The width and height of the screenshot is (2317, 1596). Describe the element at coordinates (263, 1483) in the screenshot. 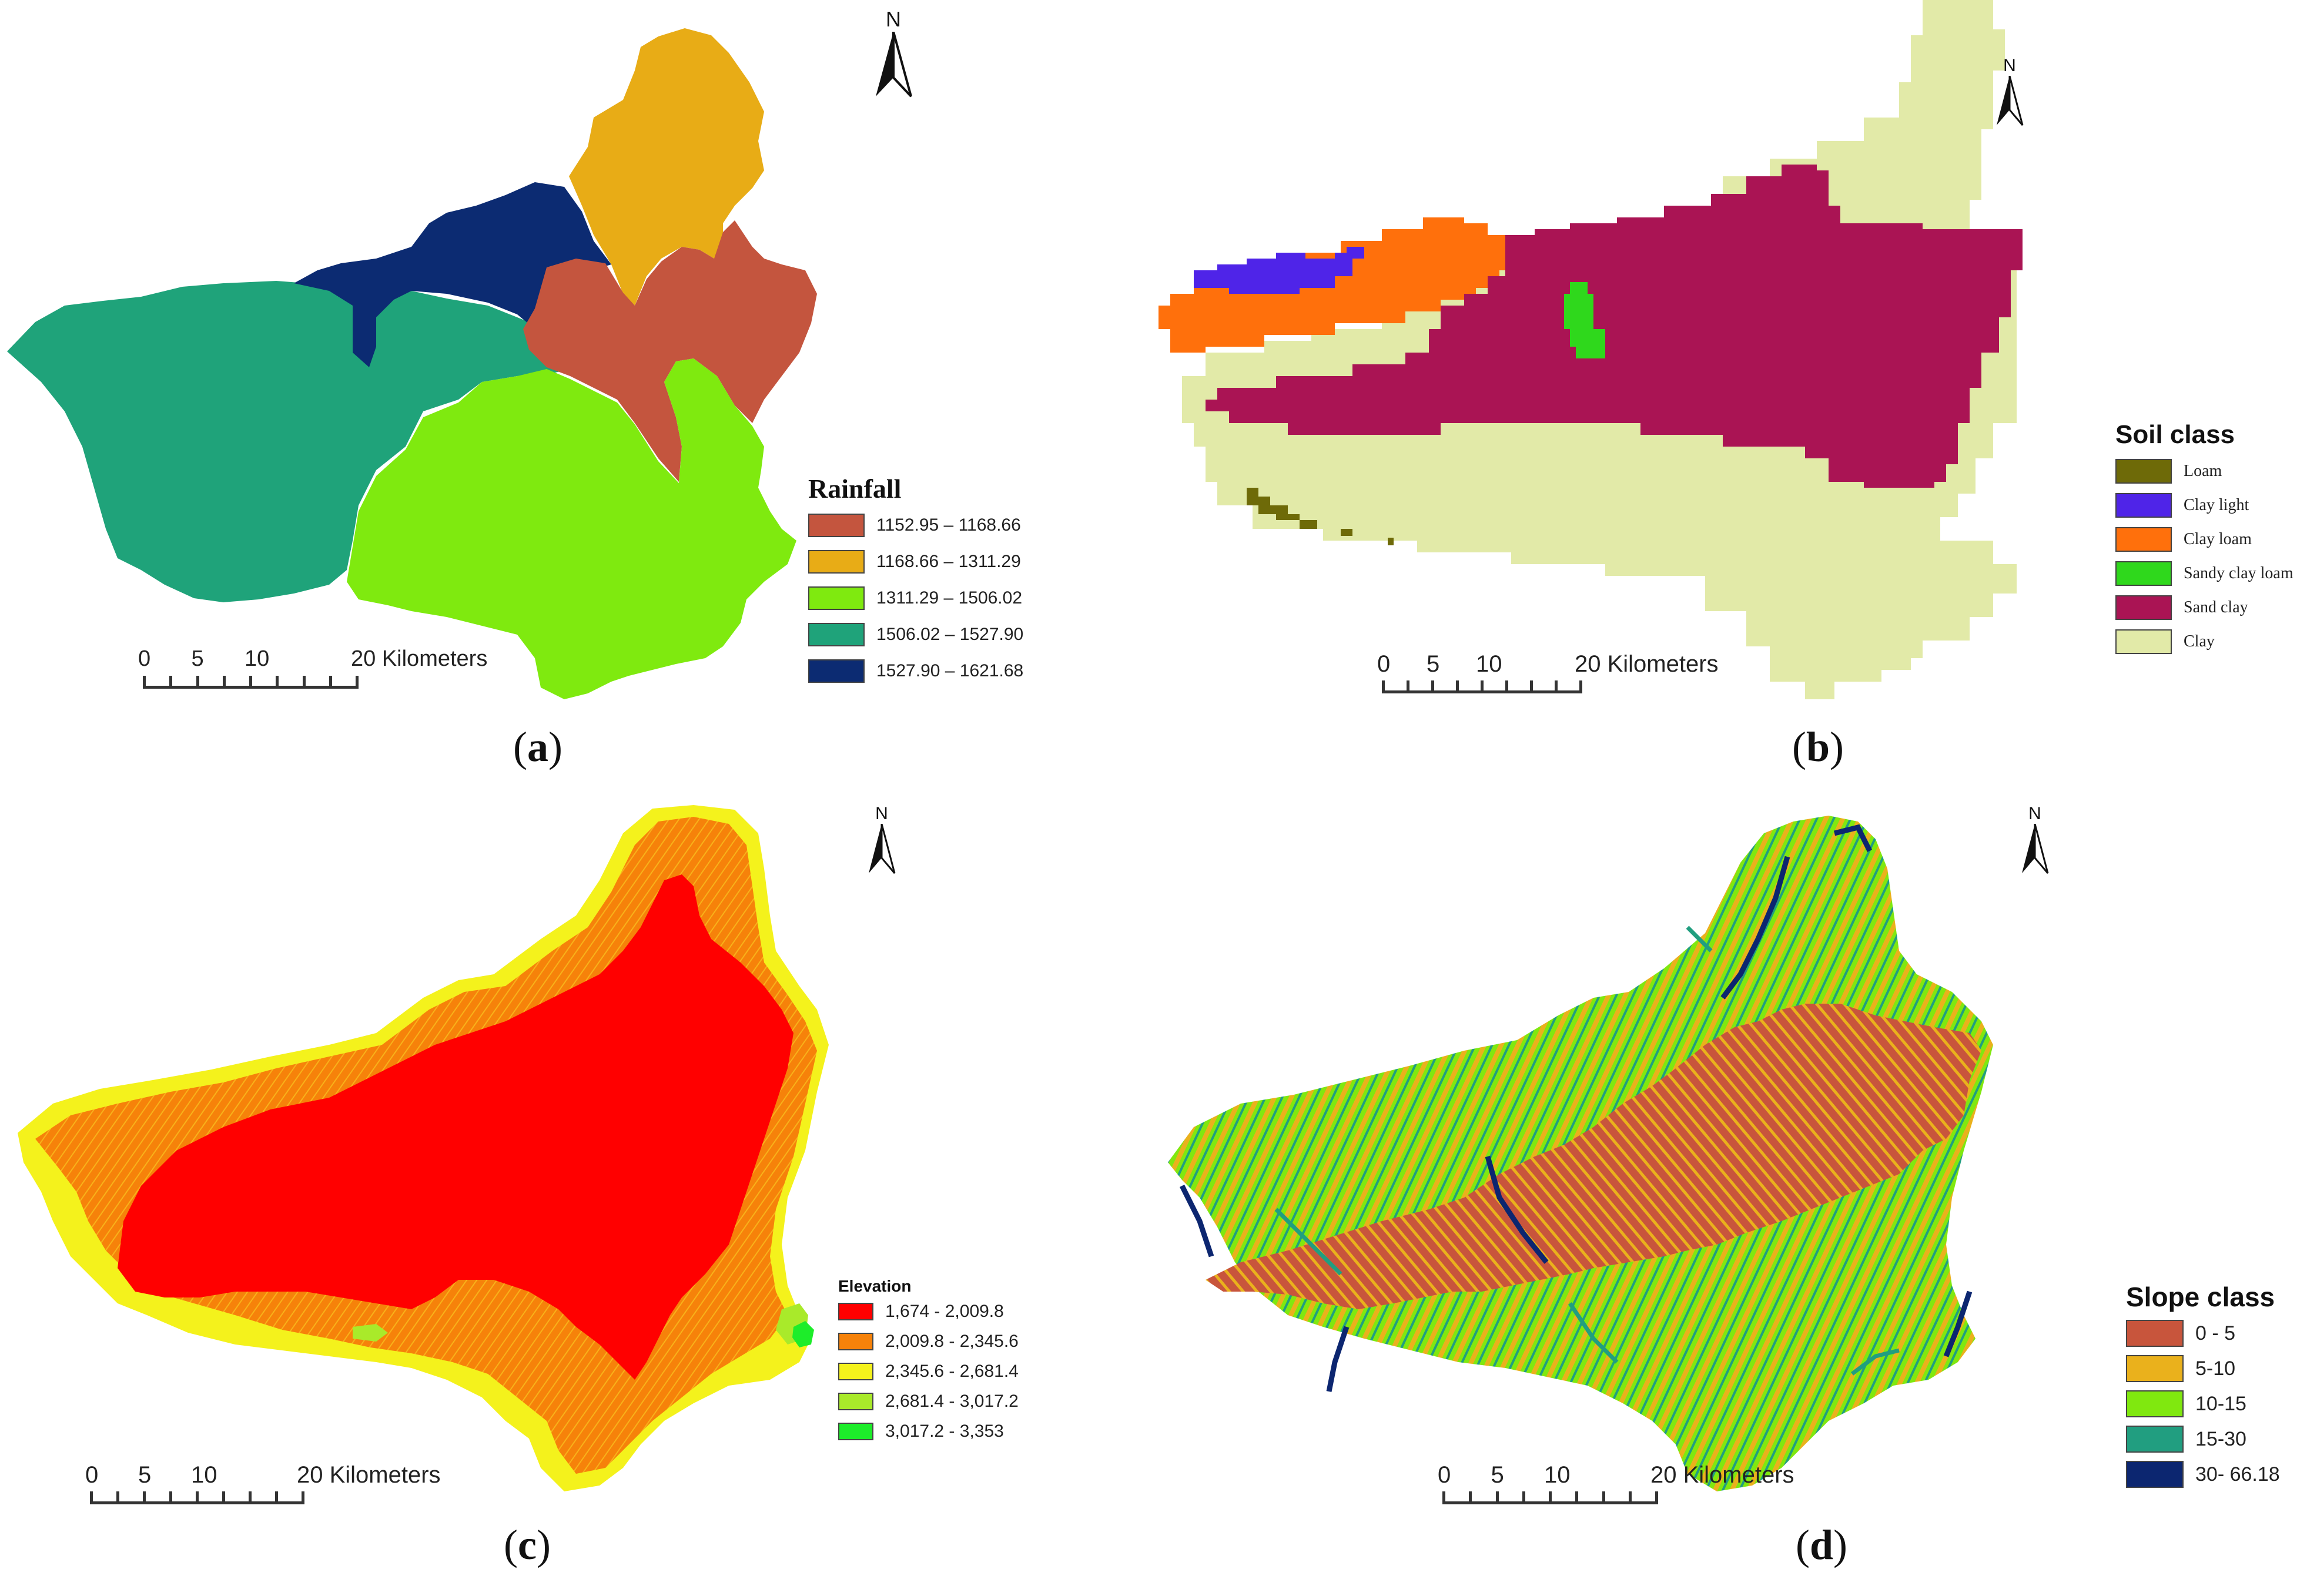

I see `scale-bar: 0 5 10 20 Kilometers` at that location.